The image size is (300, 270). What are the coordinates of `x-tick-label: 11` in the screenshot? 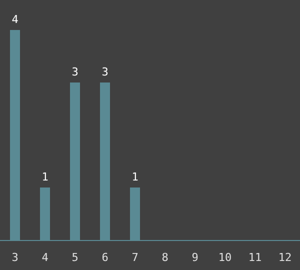 It's located at (255, 257).